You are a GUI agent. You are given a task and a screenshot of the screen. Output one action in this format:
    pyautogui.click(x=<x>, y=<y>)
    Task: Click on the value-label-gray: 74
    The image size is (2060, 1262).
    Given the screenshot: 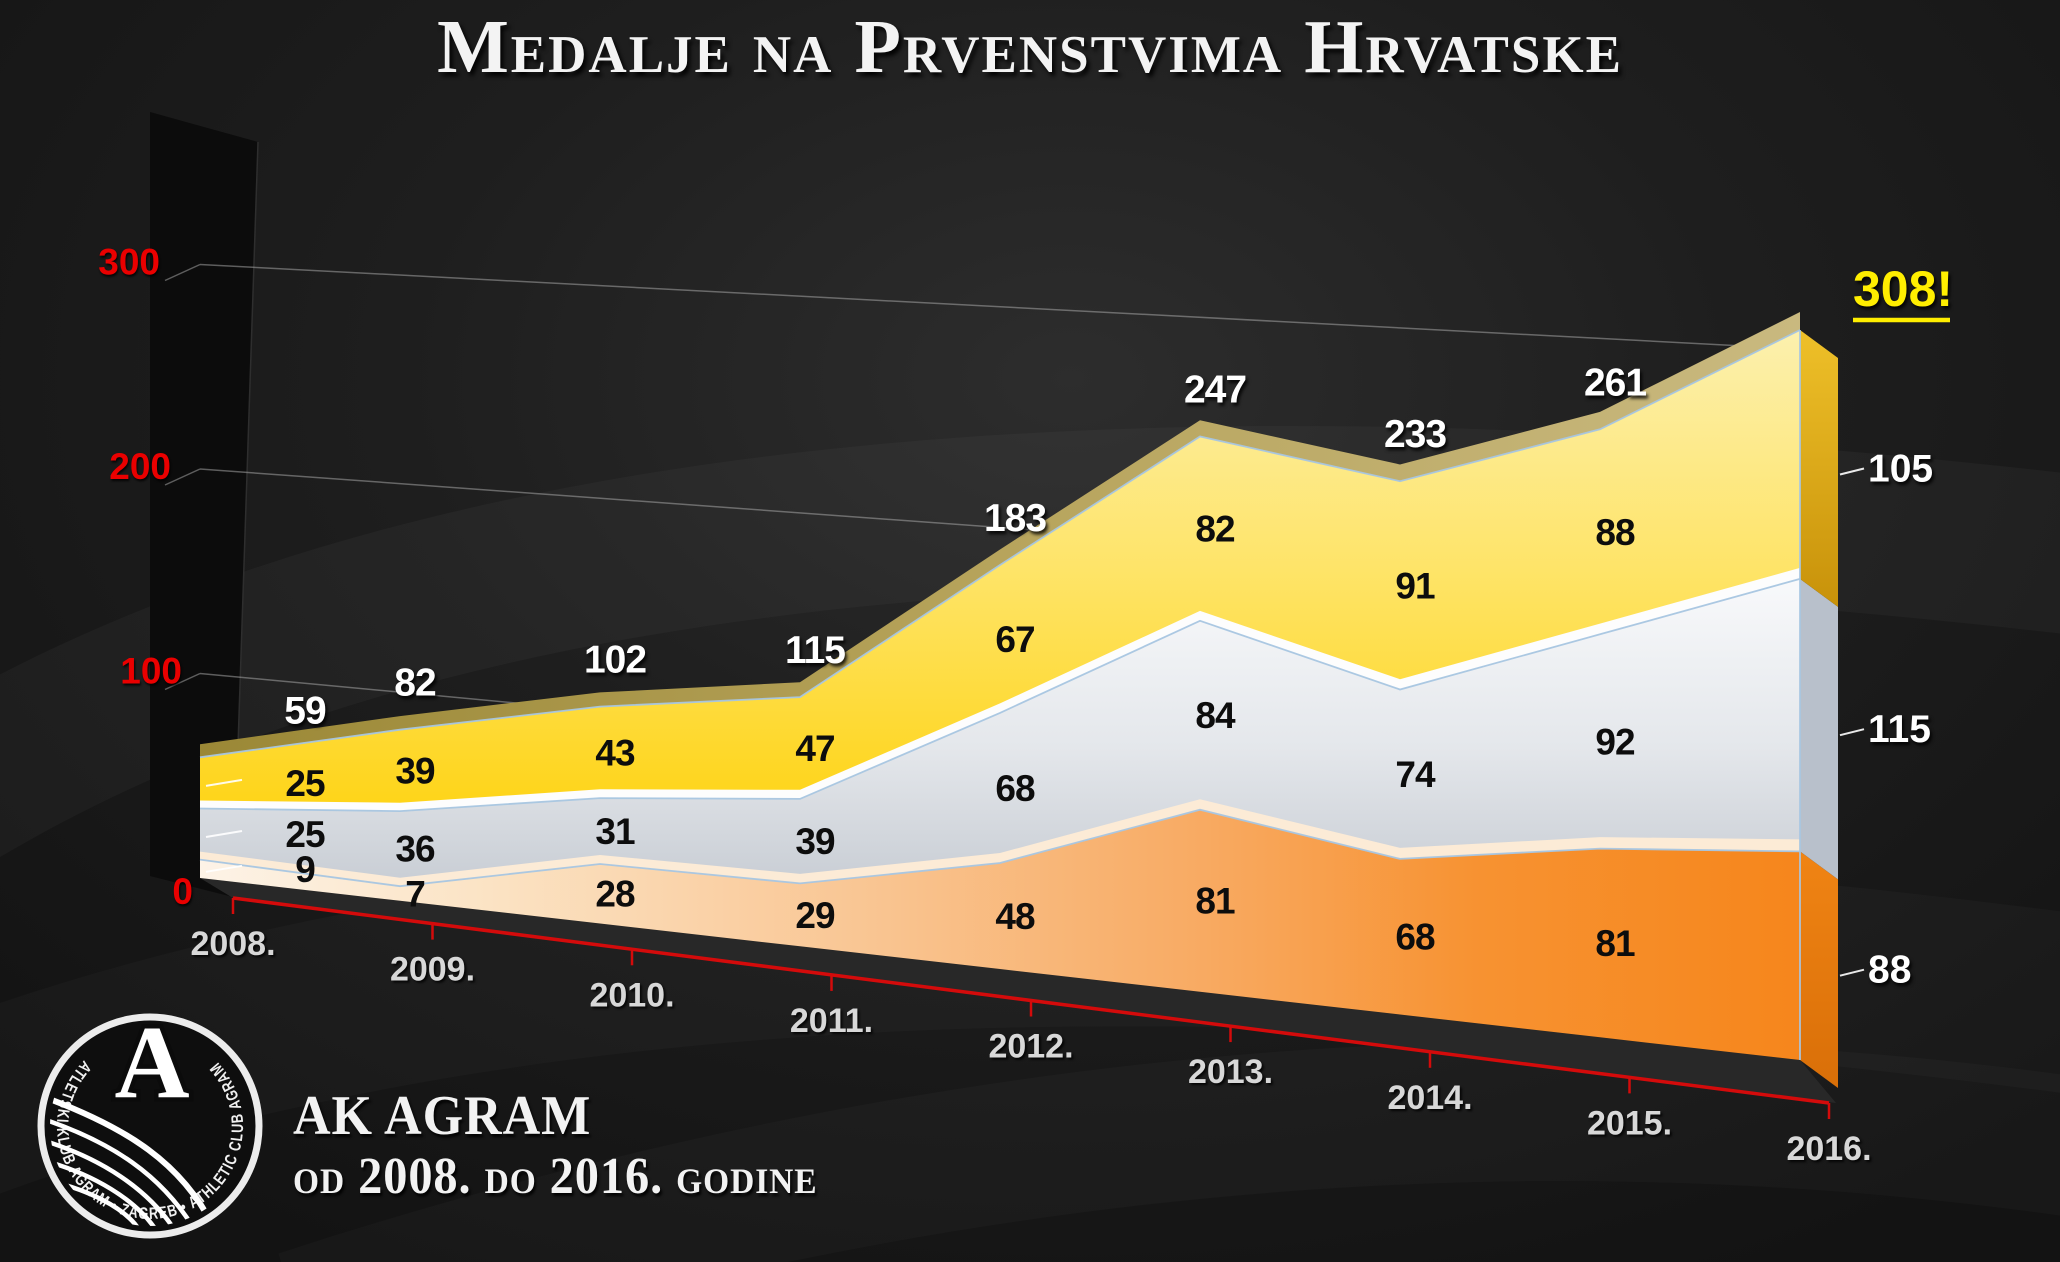 What is the action you would take?
    pyautogui.click(x=1415, y=774)
    